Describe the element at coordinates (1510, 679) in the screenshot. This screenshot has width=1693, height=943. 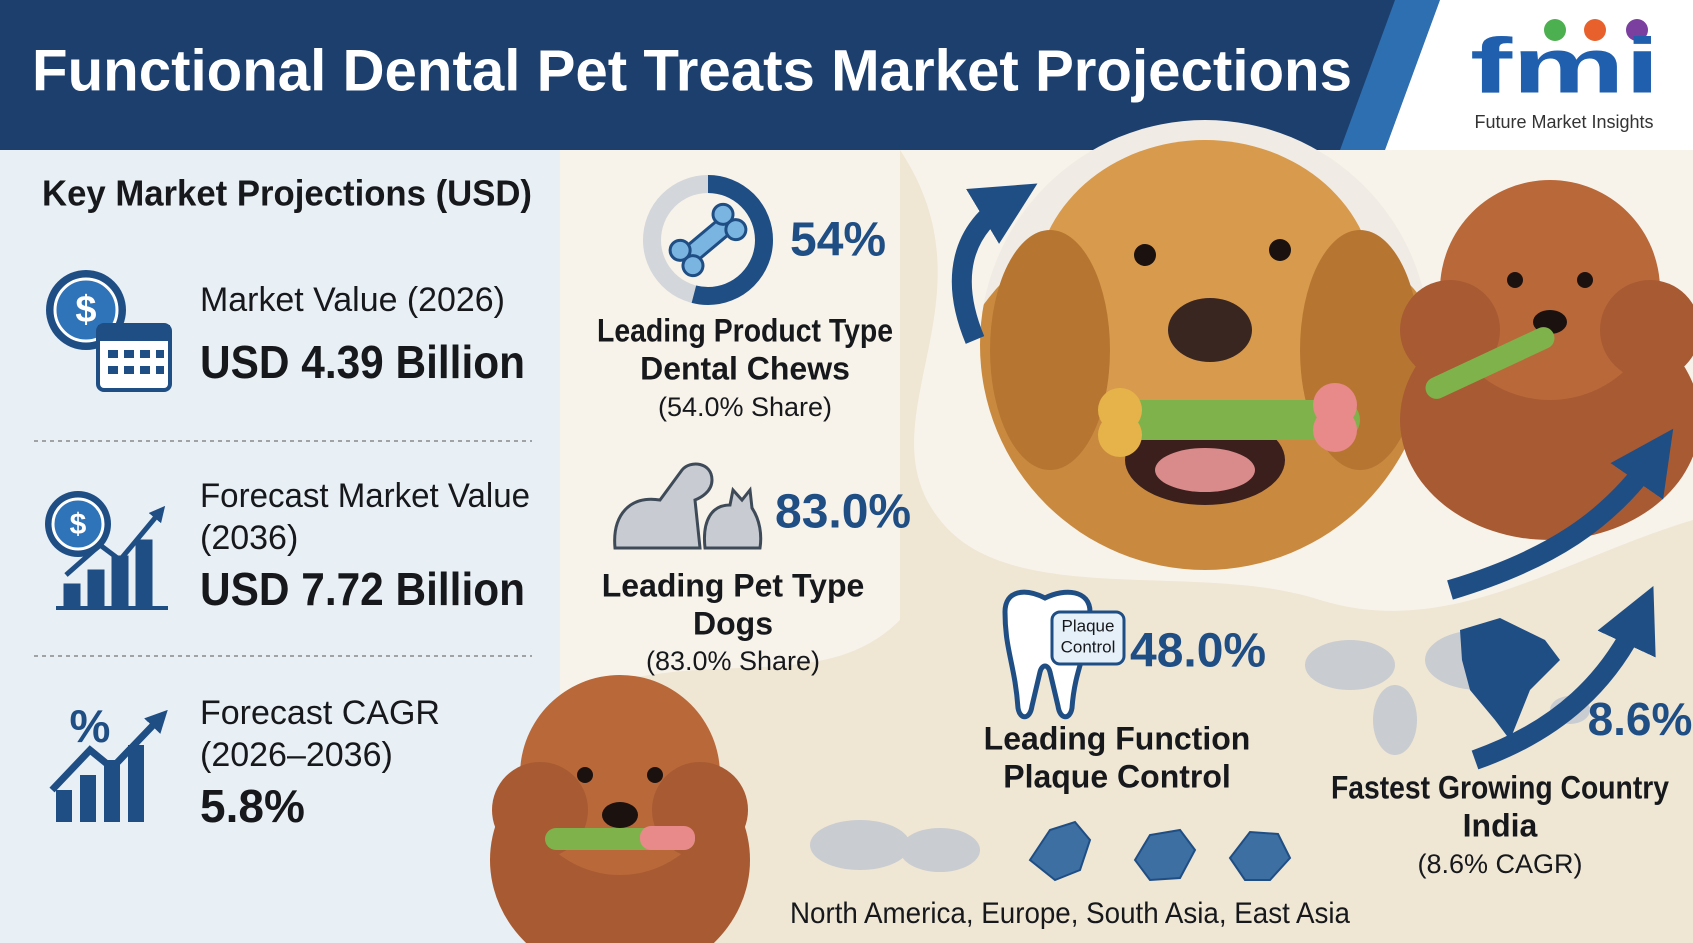
I see `india-map` at that location.